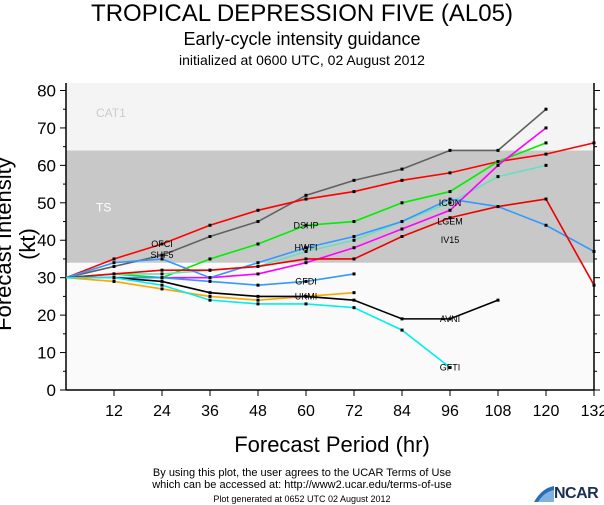  I want to click on y-axis-label: Forecast Intensity (kt), so click(20, 244).